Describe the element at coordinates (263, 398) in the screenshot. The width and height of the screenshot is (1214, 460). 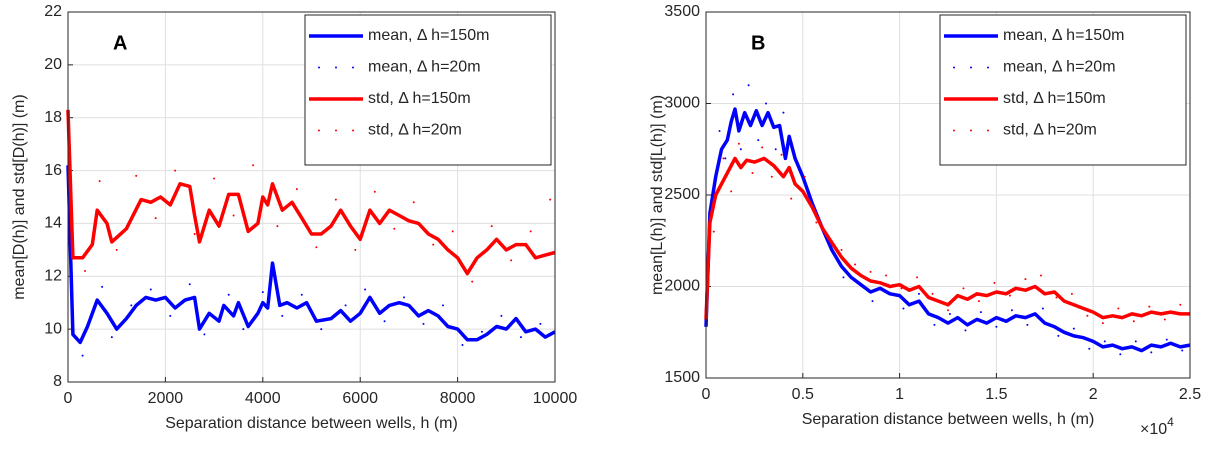
I see `x-tick-label: 4000` at that location.